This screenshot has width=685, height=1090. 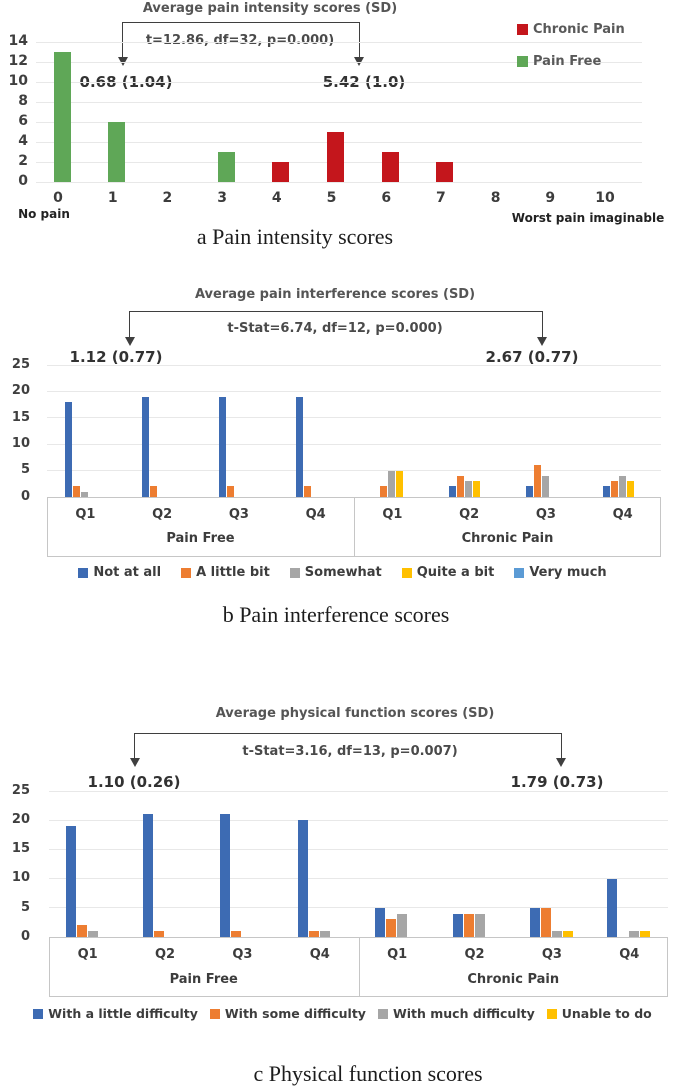 What do you see at coordinates (335, 294) in the screenshot?
I see `chart-b-title: Average pain interference scores (SD)` at bounding box center [335, 294].